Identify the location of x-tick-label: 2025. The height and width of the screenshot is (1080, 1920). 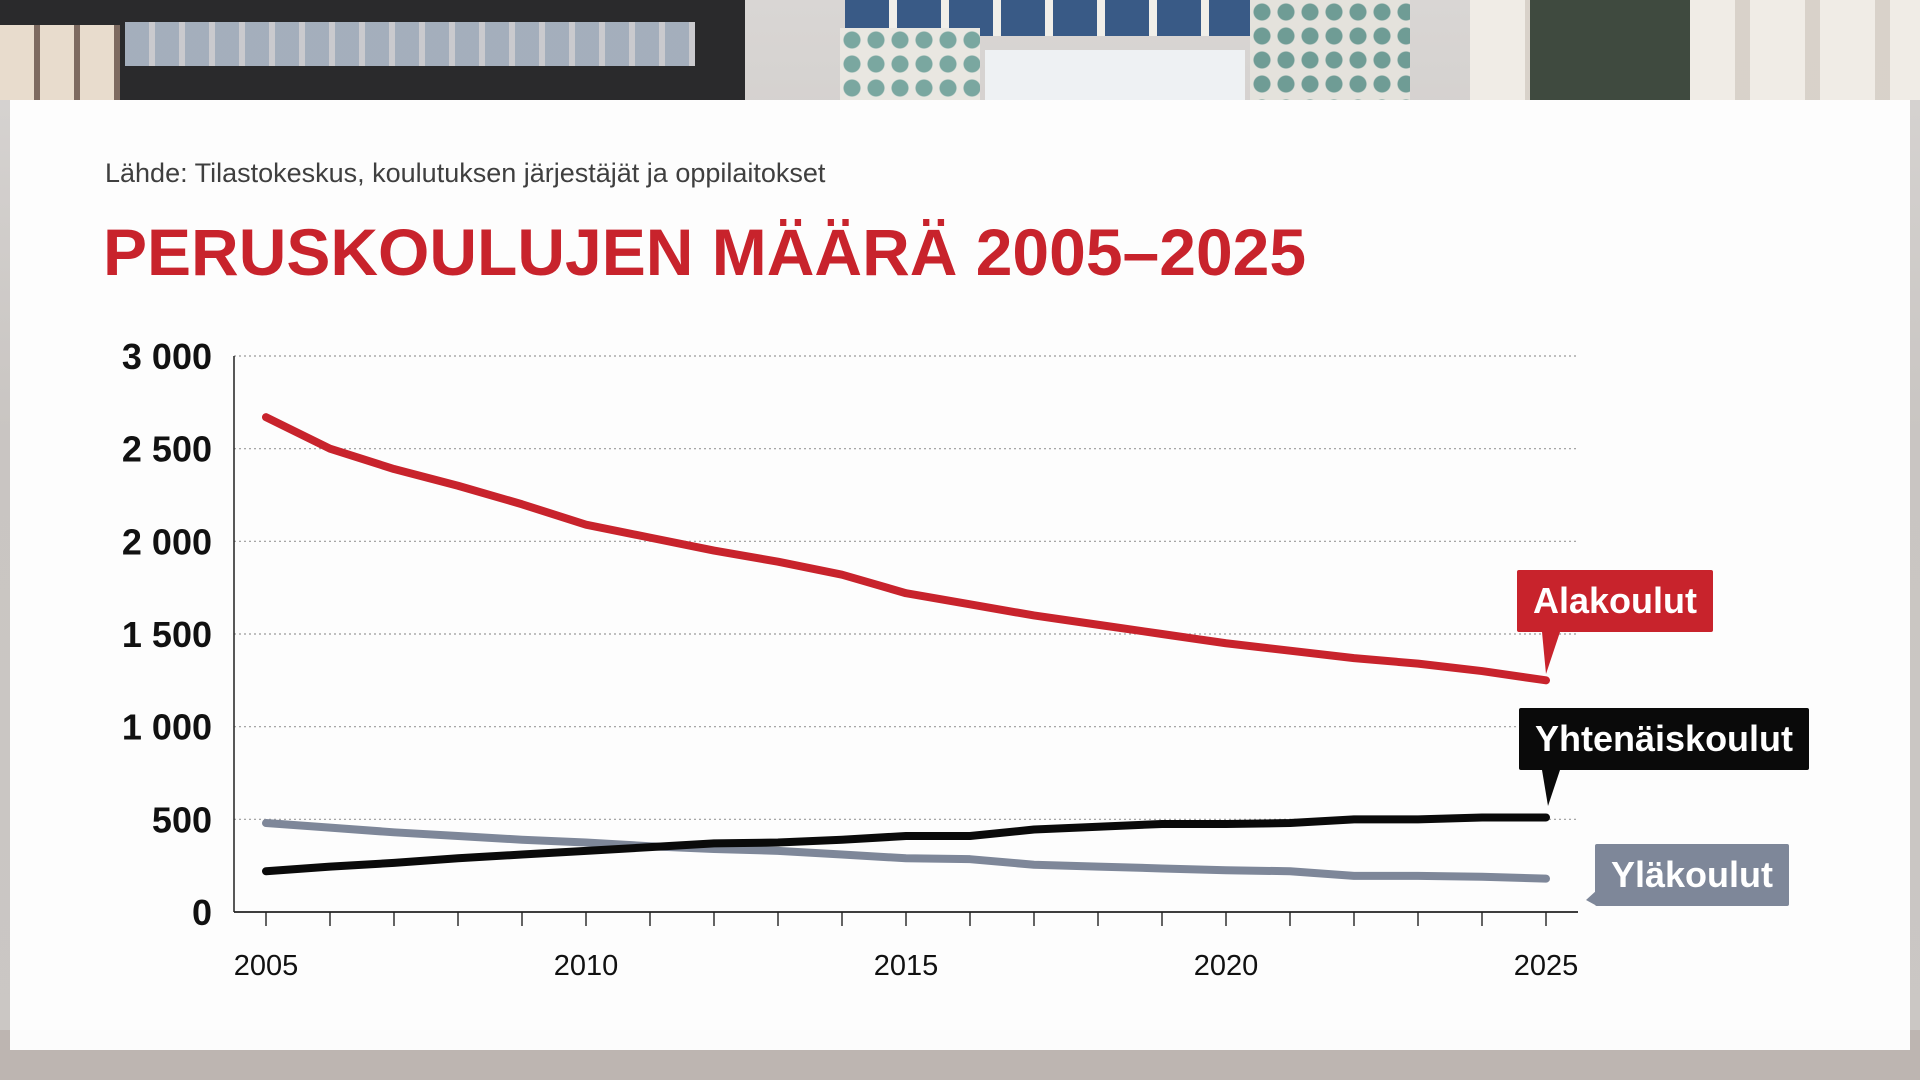
(1546, 966).